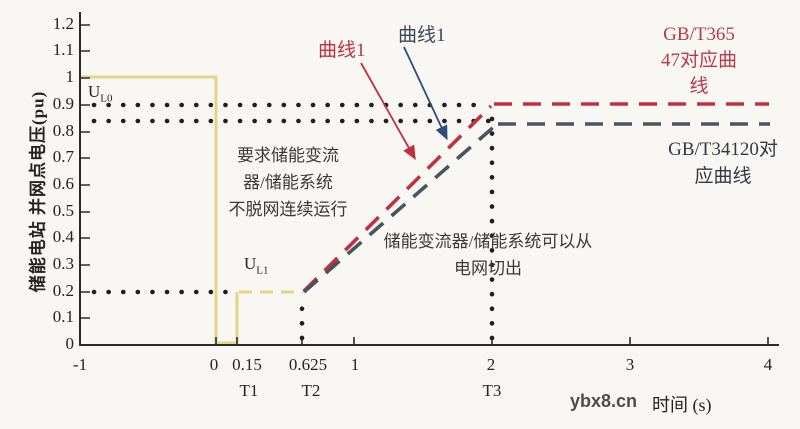 This screenshot has width=800, height=429. I want to click on x-tick-label: 3, so click(630, 364).